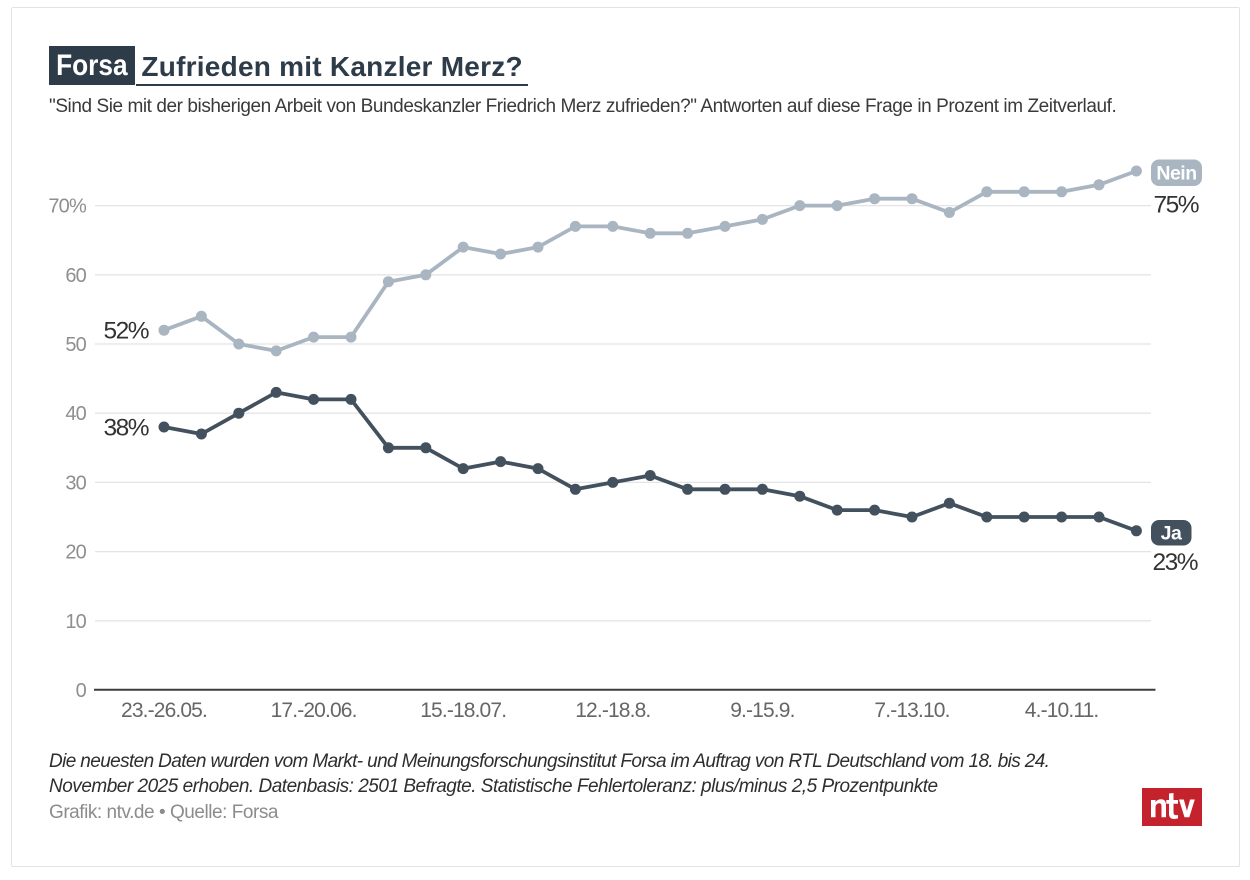  What do you see at coordinates (463, 710) in the screenshot?
I see `svg-text: 15.-18.07.` at bounding box center [463, 710].